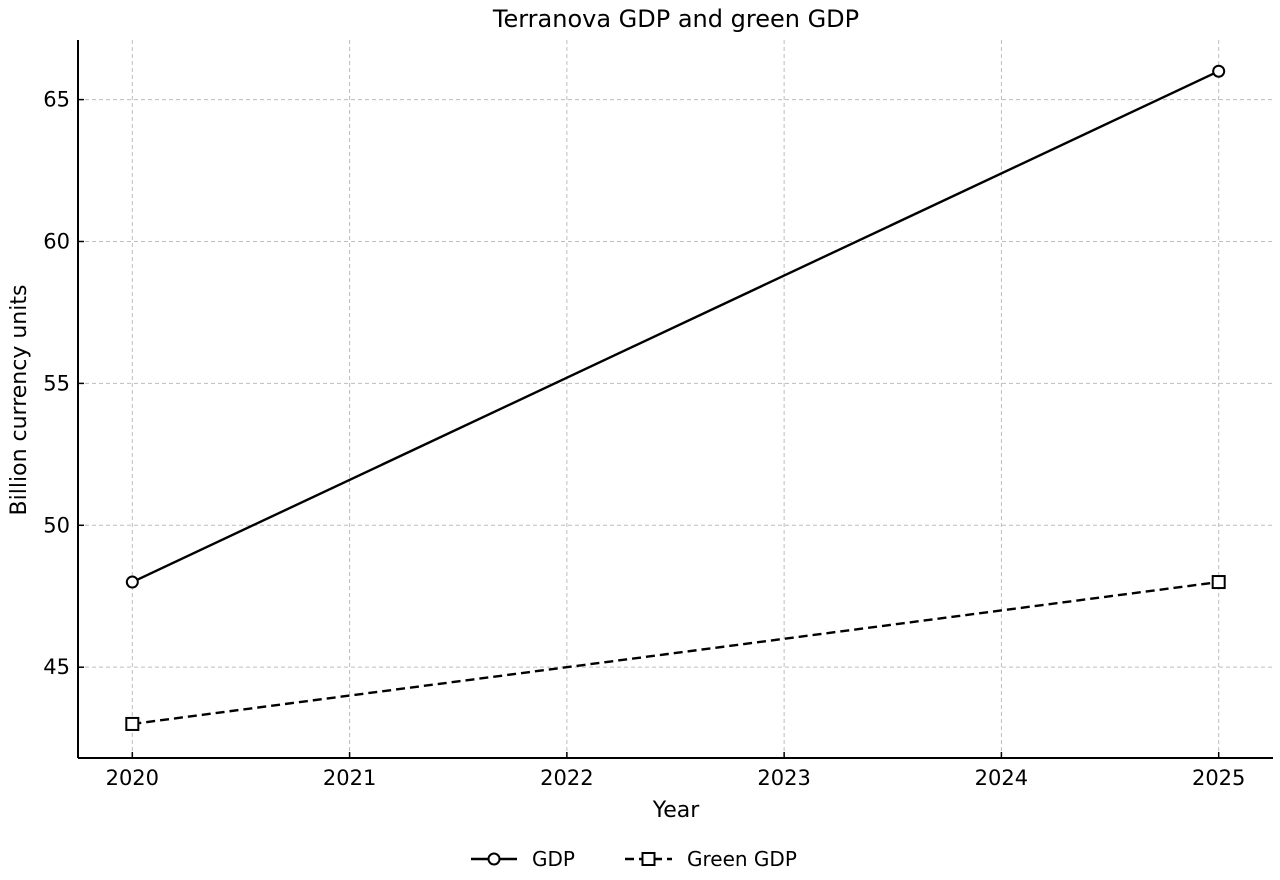 Image resolution: width=1280 pixels, height=880 pixels. Describe the element at coordinates (1001, 778) in the screenshot. I see `x-tick-label: 2024` at that location.